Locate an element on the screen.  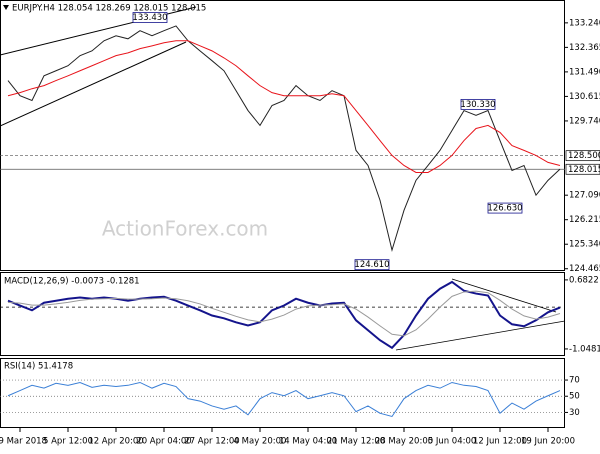
x-tick-label: 14 May 04:00 is located at coordinates (308, 442).